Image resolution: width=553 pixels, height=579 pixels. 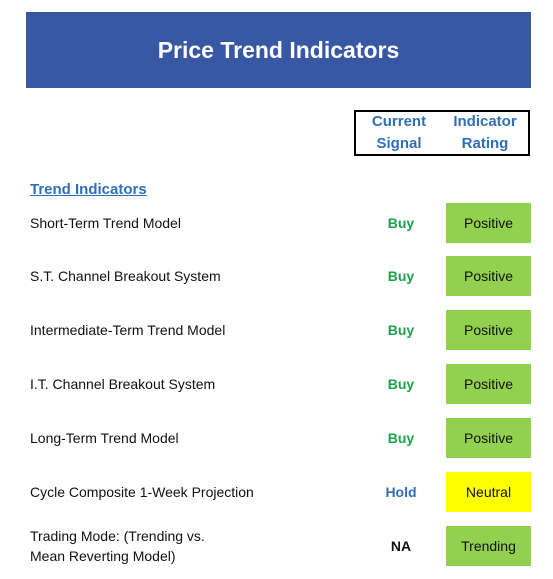 What do you see at coordinates (399, 133) in the screenshot?
I see `current-signal-header: Current Signal` at bounding box center [399, 133].